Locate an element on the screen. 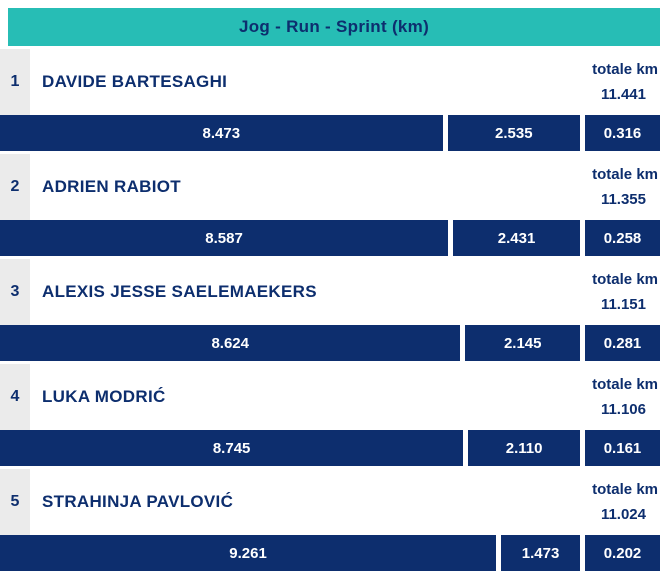  total-km-value: 11.151 is located at coordinates (623, 304).